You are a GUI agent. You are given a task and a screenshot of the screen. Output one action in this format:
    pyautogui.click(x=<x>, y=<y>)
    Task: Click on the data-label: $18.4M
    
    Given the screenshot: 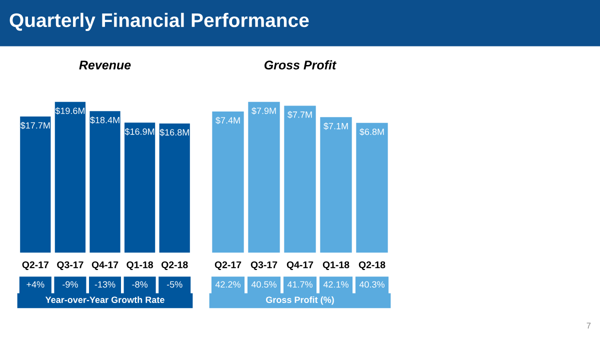 What is the action you would take?
    pyautogui.click(x=105, y=120)
    